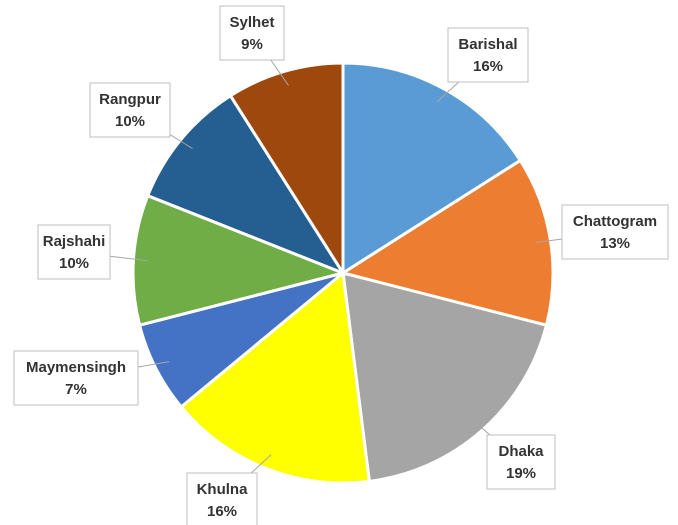 Image resolution: width=678 pixels, height=525 pixels. Describe the element at coordinates (615, 221) in the screenshot. I see `slice-name: Chattogram` at that location.